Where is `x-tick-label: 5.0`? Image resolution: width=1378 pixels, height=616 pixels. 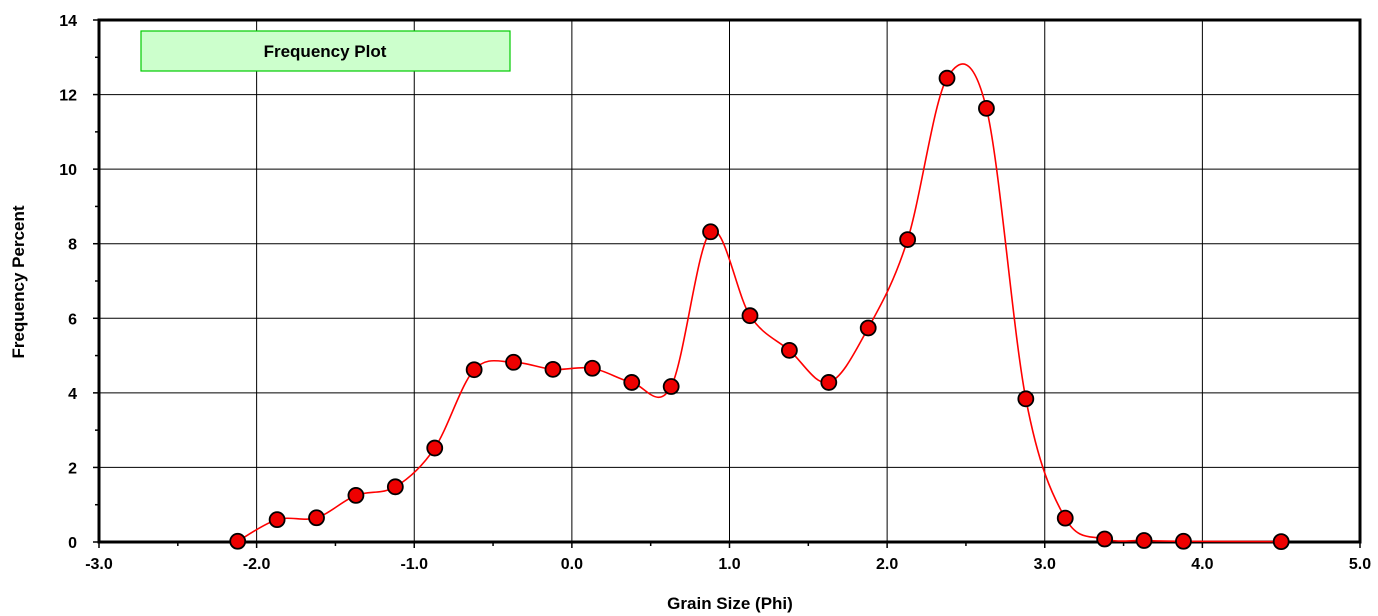 x-tick-label: 5.0 is located at coordinates (1360, 564).